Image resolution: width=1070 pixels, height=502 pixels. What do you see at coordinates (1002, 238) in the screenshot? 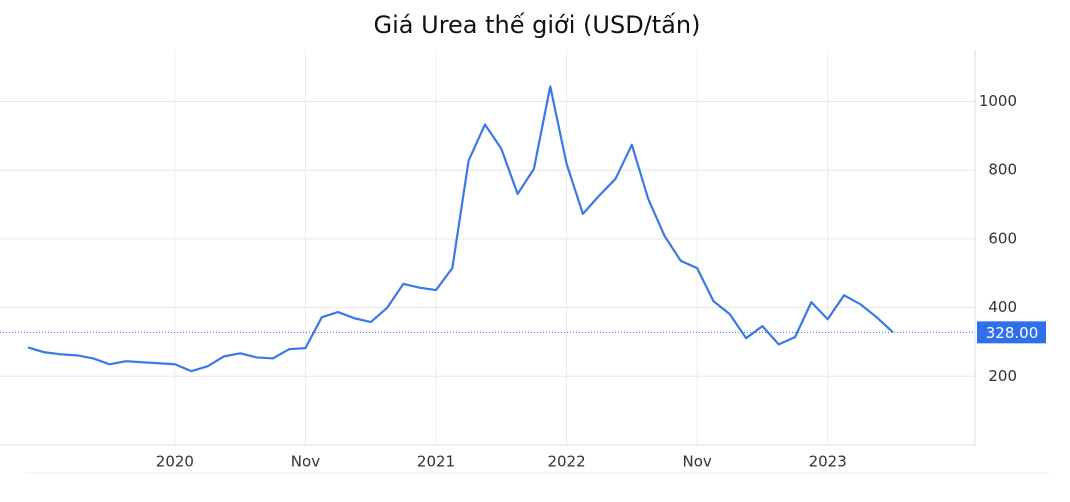
I see `y-tick-label: 600` at bounding box center [1002, 238].